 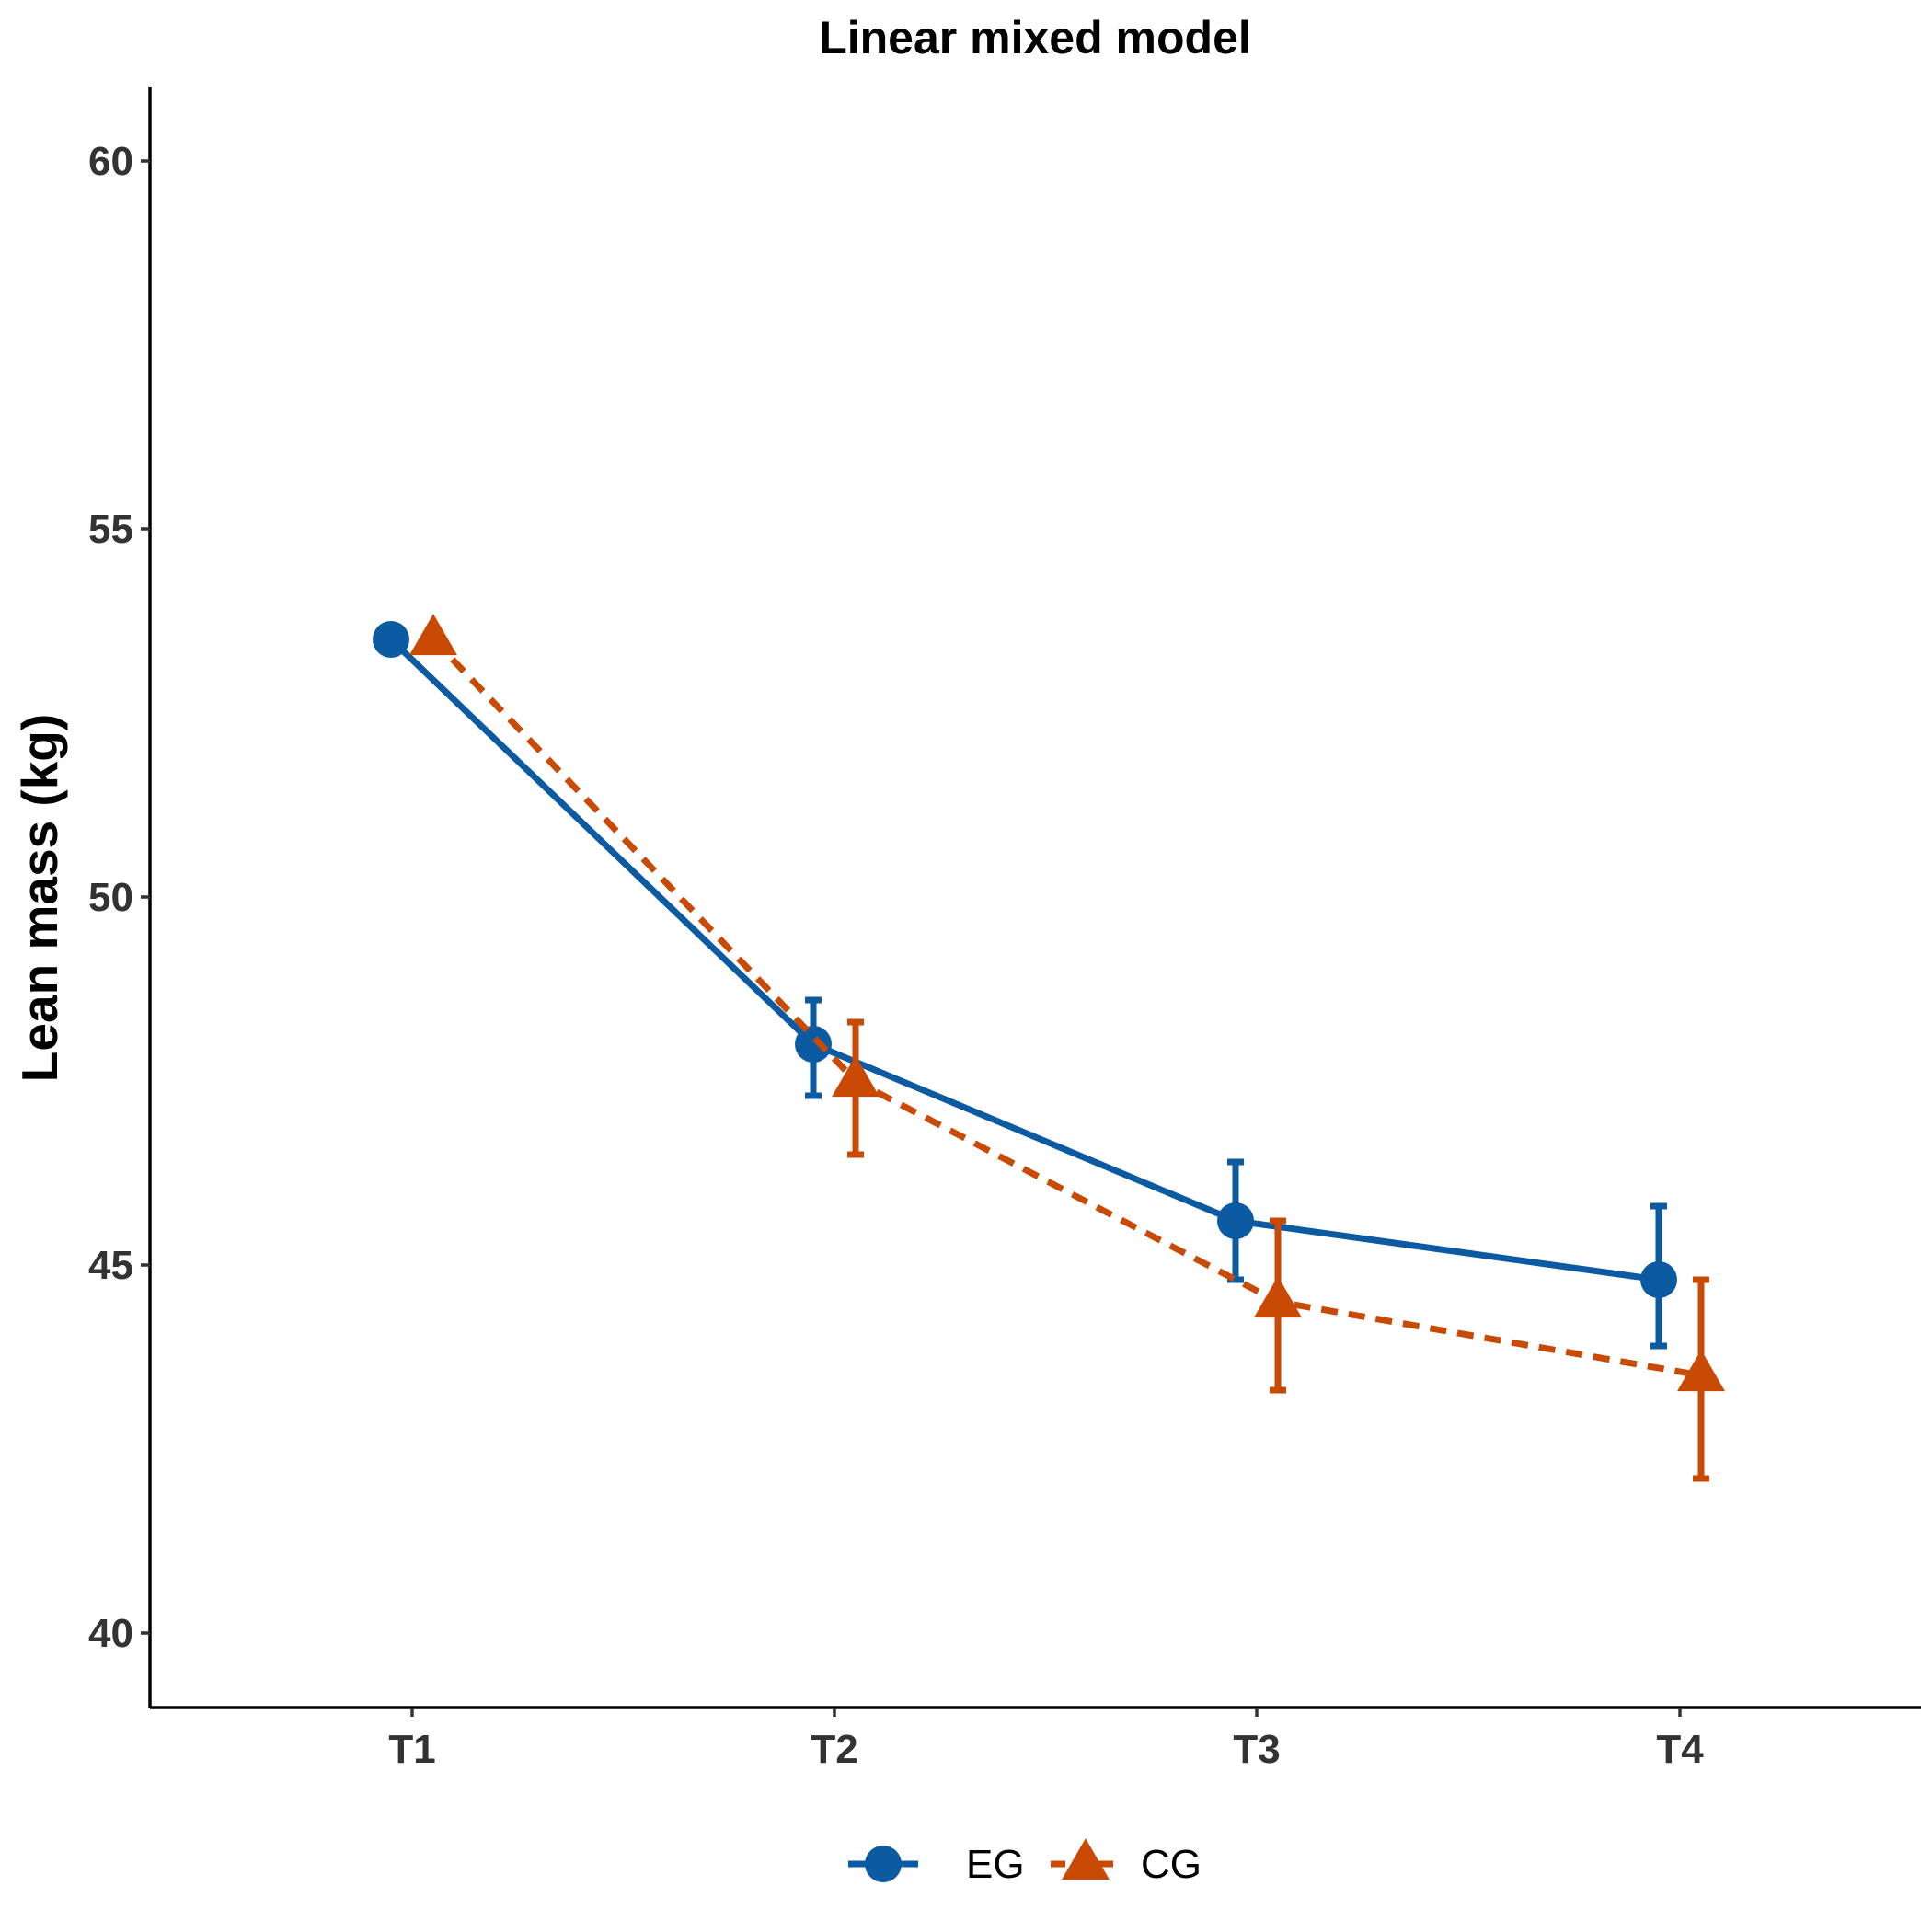 I want to click on y-axis-ticks: 40 45 50 55 60, so click(x=119, y=897).